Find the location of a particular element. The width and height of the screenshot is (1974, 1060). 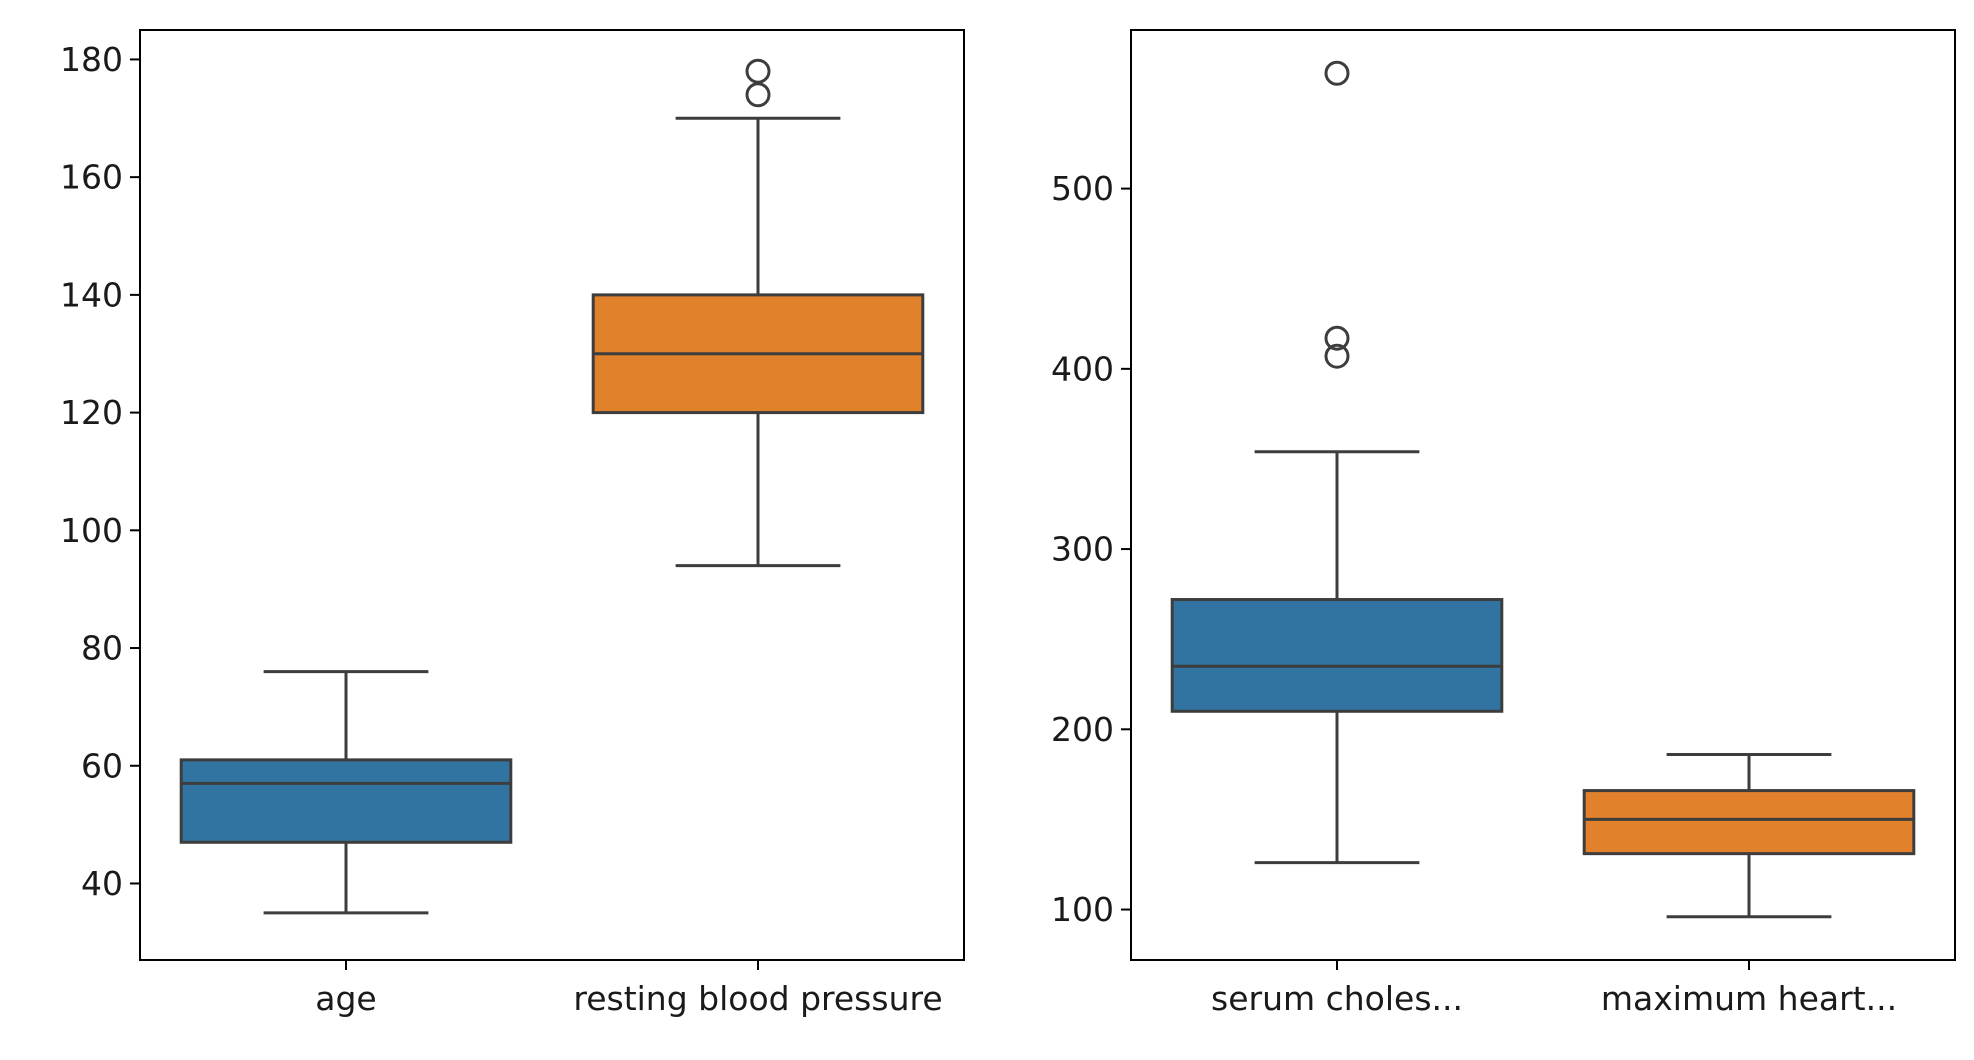

y-tick-label: 60 is located at coordinates (102, 765).